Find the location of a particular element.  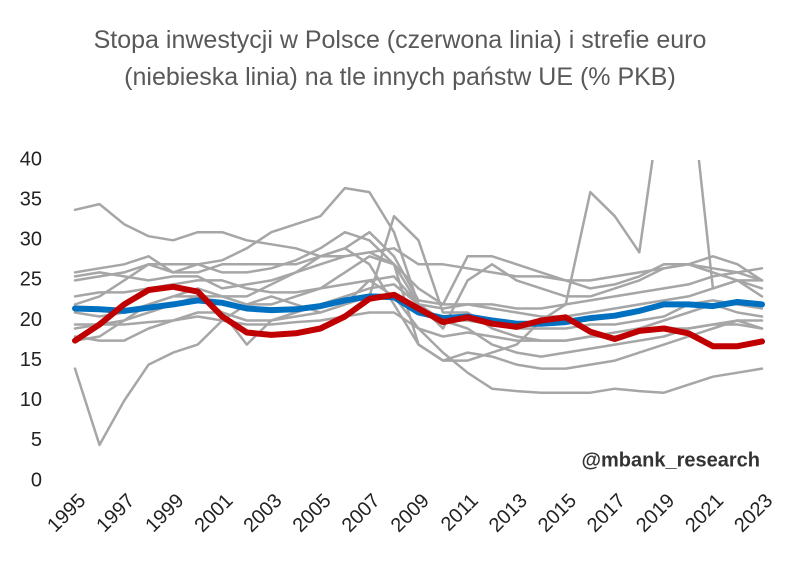

y-tick-label: 10 is located at coordinates (31, 400).